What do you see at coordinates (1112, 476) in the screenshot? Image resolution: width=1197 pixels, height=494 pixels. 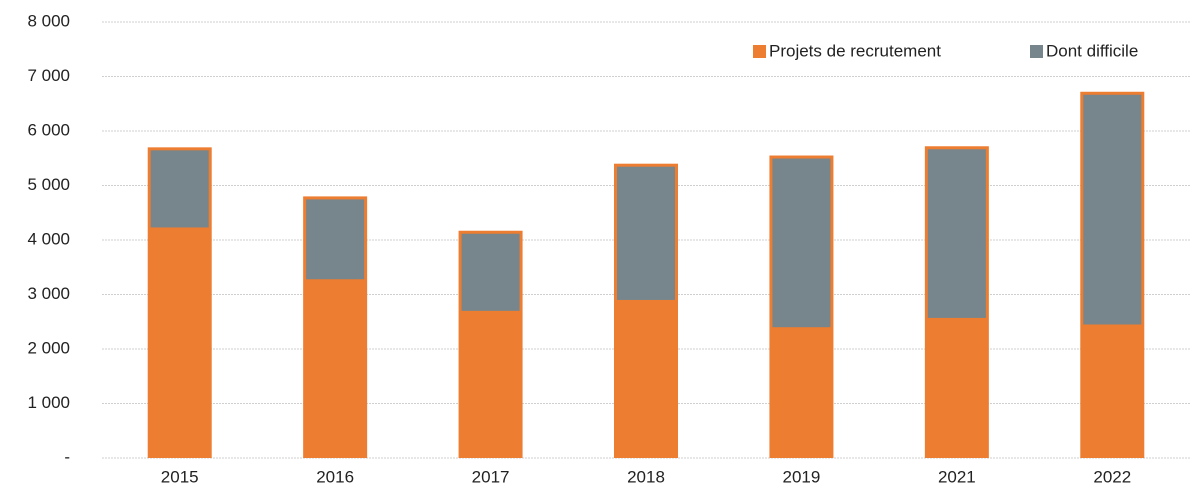 I see `x-tick-label: 2022` at bounding box center [1112, 476].